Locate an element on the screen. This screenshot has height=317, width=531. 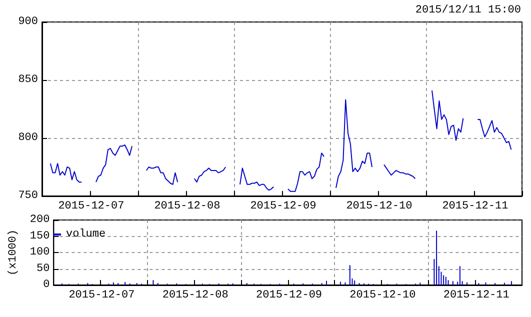
y-axis-title: (x1000) is located at coordinates (14, 252).